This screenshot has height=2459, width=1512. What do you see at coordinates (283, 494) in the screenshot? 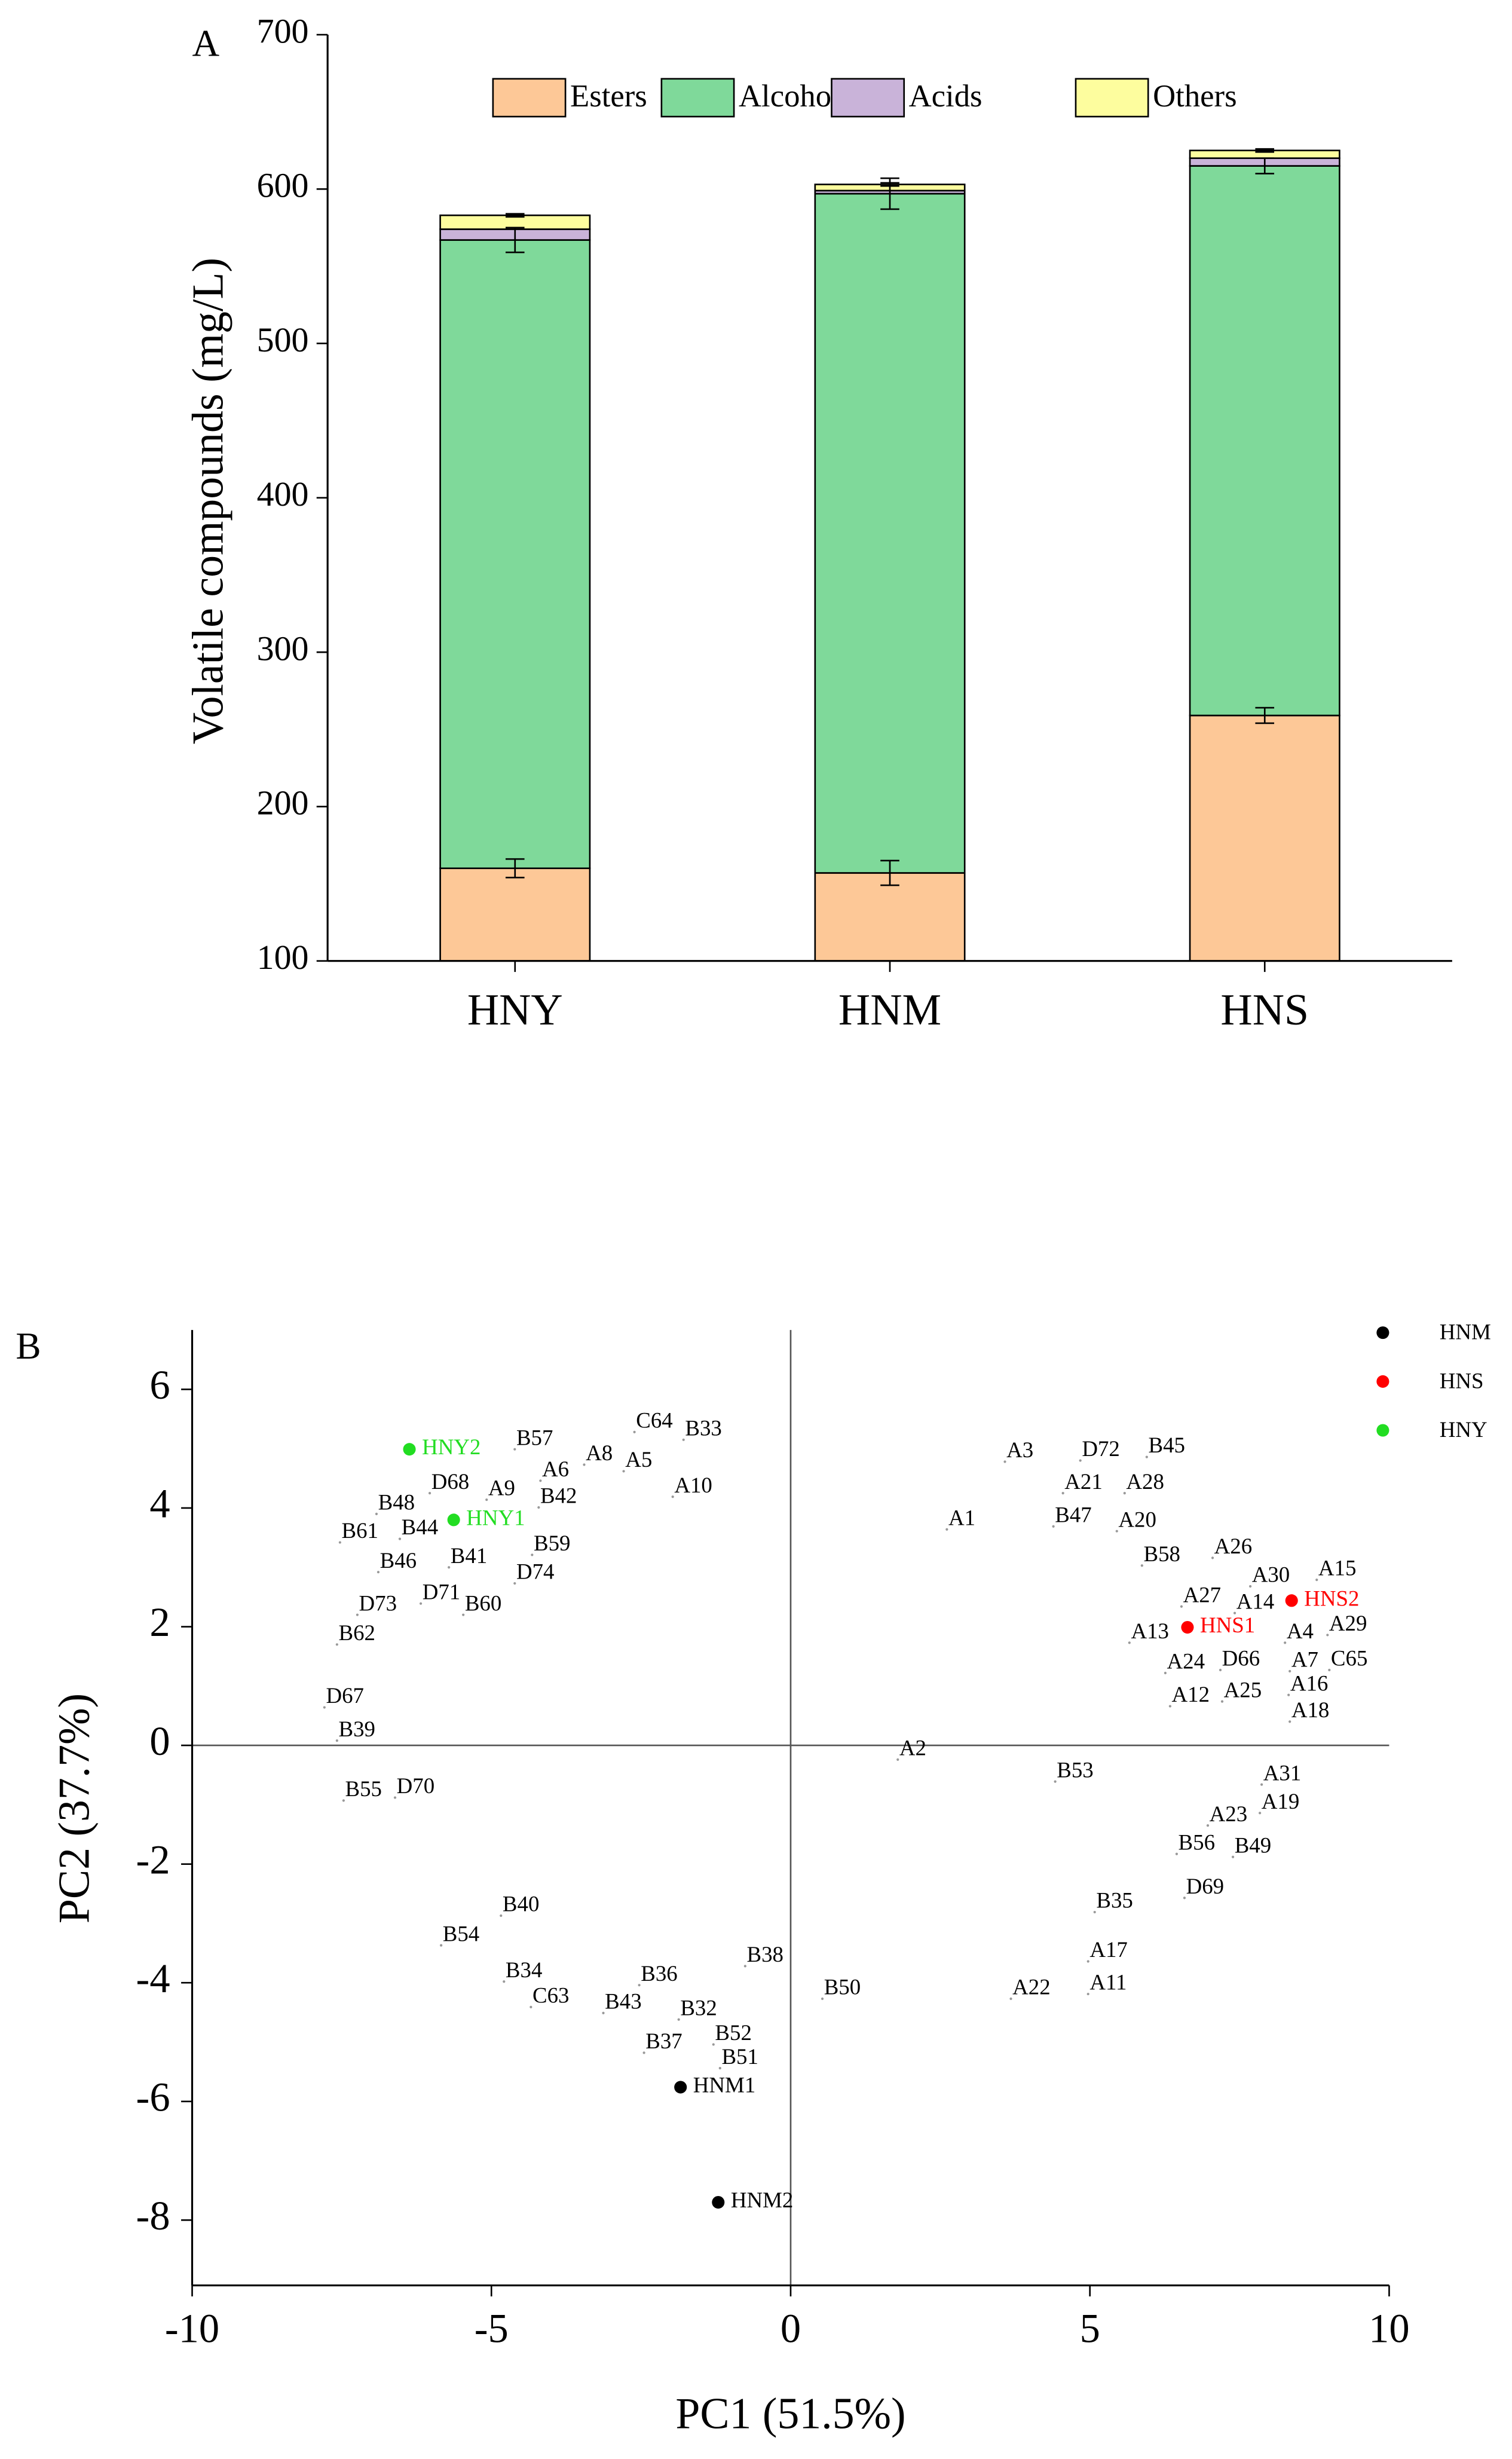
I see `y-tick-label: 400` at bounding box center [283, 494].